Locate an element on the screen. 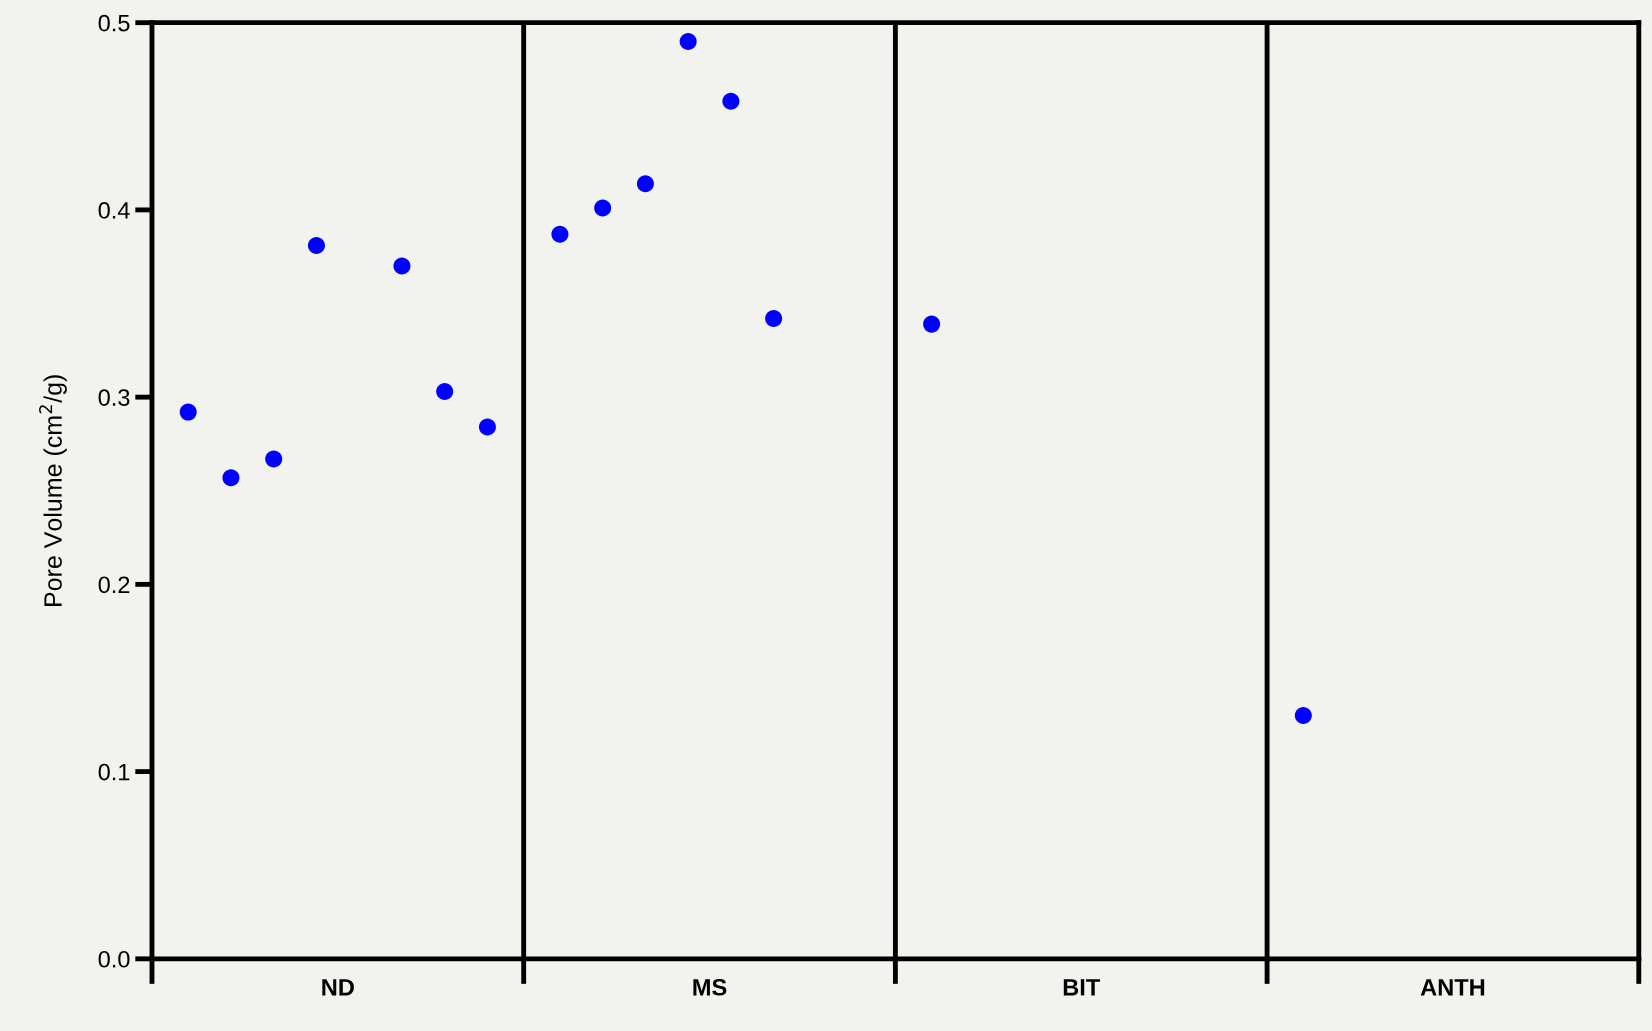 The width and height of the screenshot is (1652, 1031). y-axis-title: Pore Volume (cm$^{2}$/g) is located at coordinates (53, 490).